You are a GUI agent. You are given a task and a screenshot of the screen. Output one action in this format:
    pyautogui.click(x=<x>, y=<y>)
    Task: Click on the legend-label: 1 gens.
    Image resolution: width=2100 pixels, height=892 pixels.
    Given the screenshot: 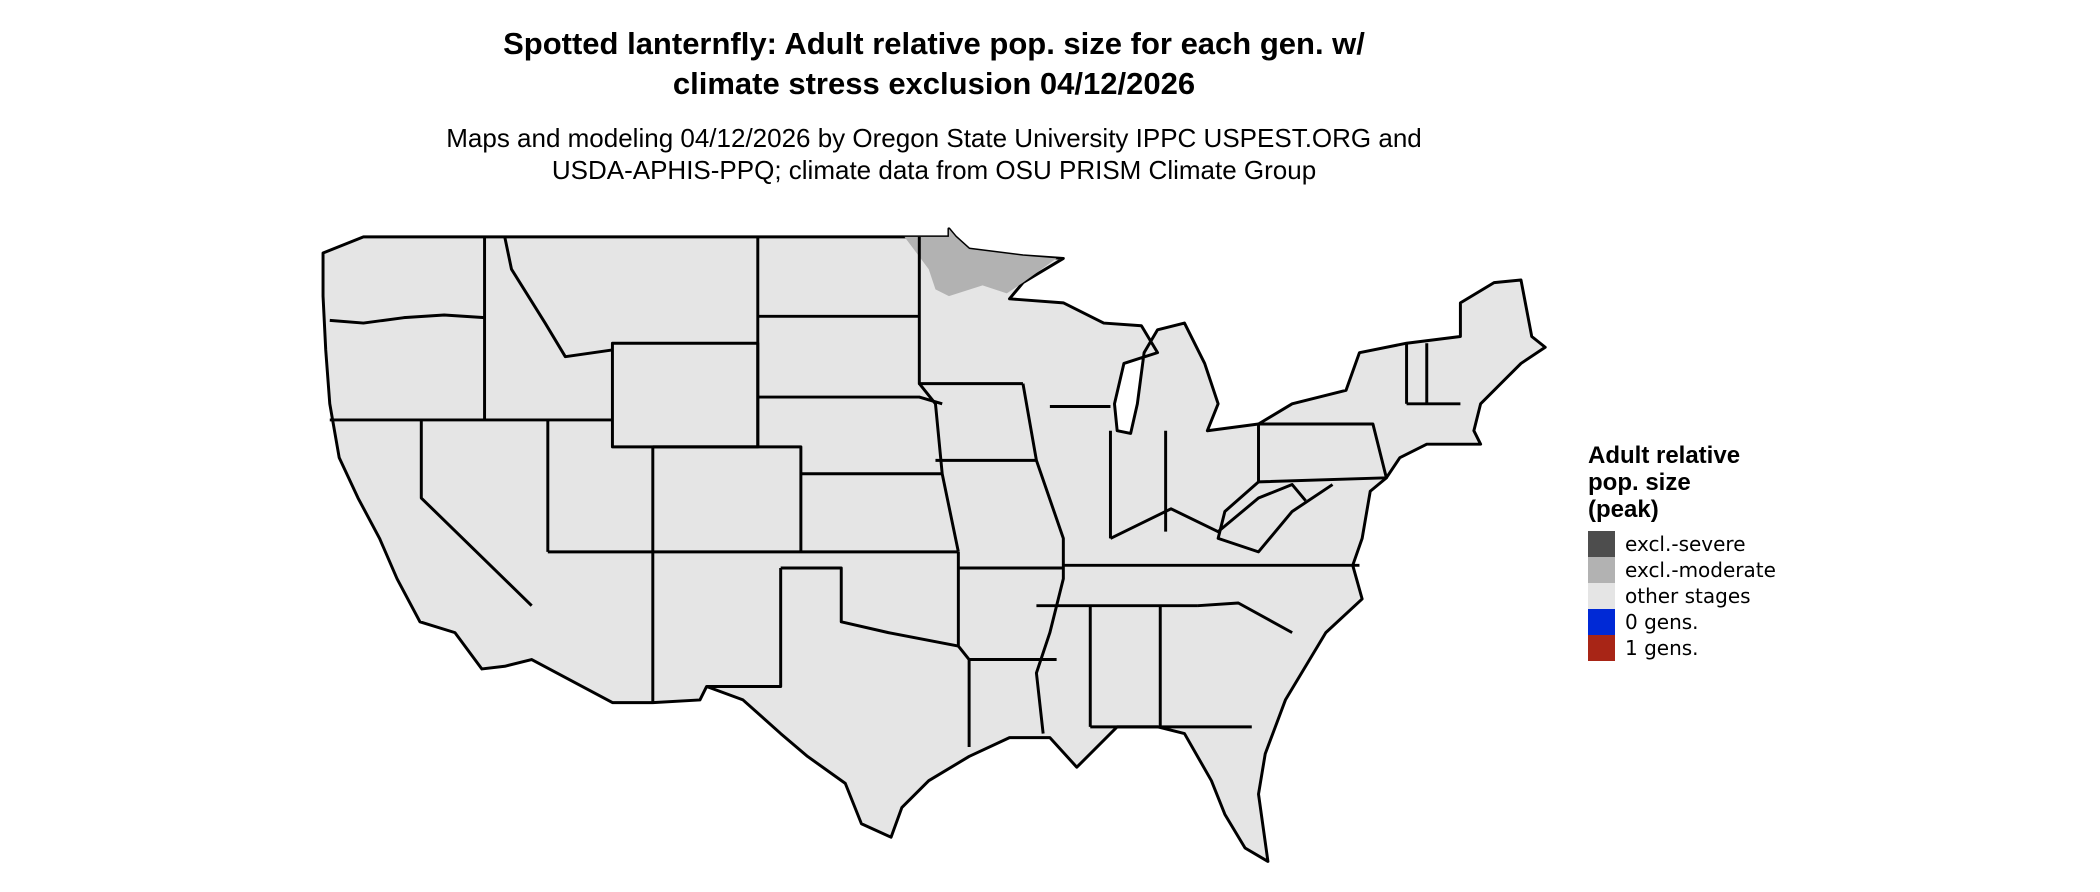 What is the action you would take?
    pyautogui.click(x=1662, y=648)
    